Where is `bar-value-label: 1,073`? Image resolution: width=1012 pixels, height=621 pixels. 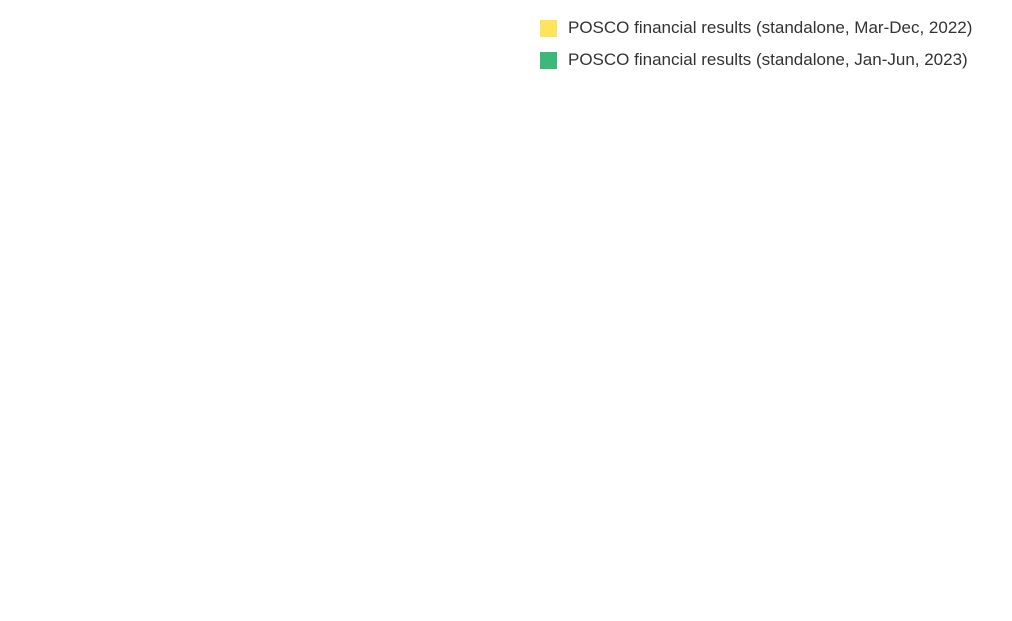
bar-value-label: 1,073 is located at coordinates (143, 526).